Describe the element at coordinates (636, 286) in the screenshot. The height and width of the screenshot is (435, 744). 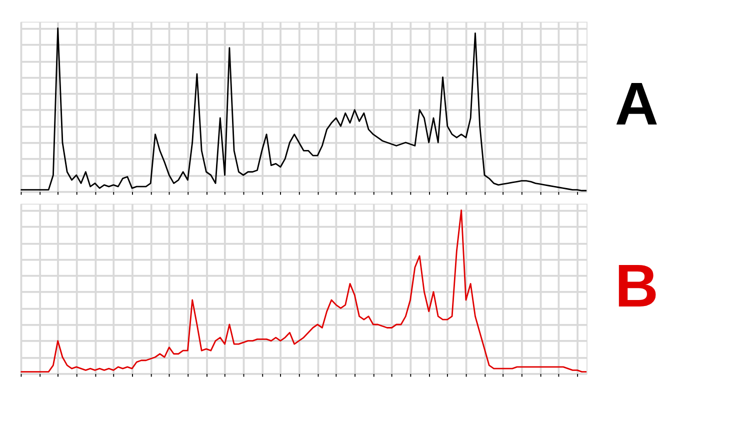
I see `text: B` at that location.